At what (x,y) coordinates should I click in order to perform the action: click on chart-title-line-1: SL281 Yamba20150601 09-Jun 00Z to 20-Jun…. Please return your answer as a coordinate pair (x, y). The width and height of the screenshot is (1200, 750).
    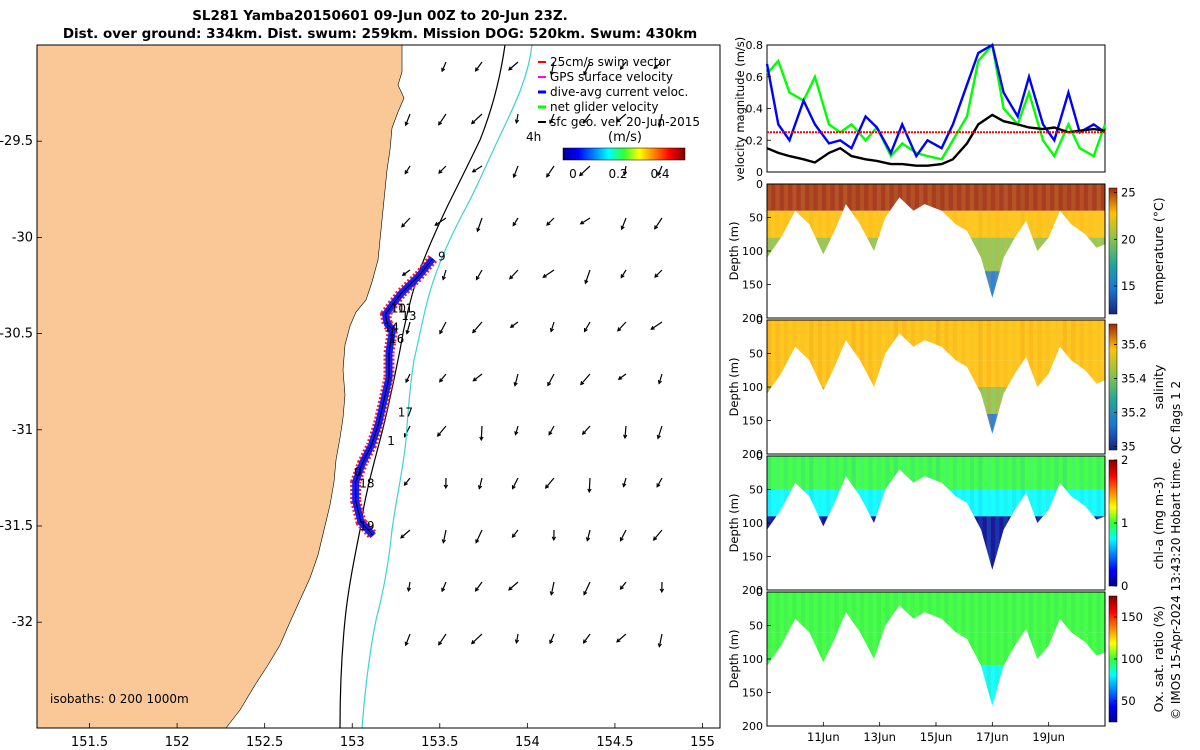
    Looking at the image, I should click on (380, 16).